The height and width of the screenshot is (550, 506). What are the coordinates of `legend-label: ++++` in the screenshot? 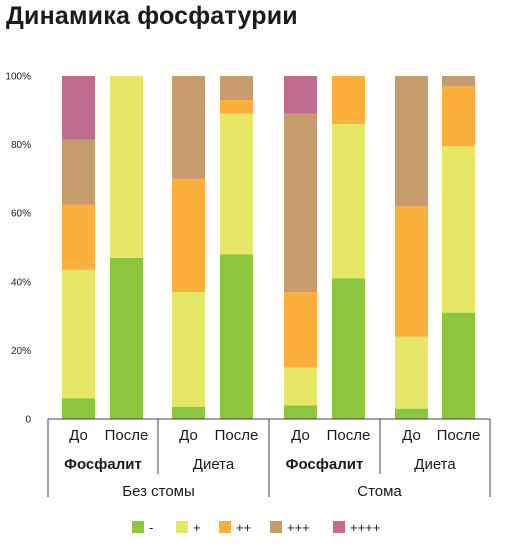 It's located at (365, 527).